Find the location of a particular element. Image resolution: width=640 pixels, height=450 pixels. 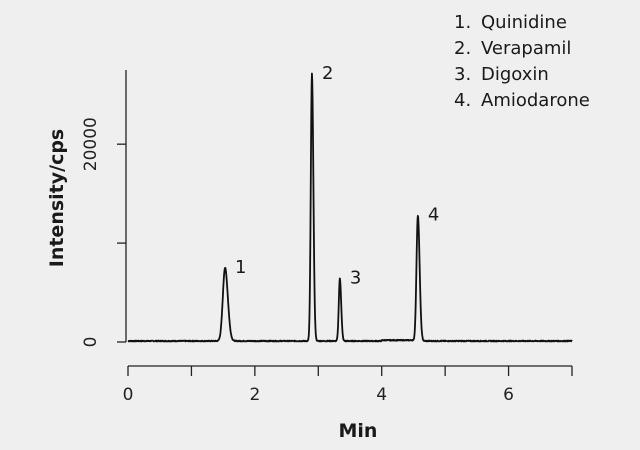

y-axis: 0 20000 is located at coordinates (104, 208).